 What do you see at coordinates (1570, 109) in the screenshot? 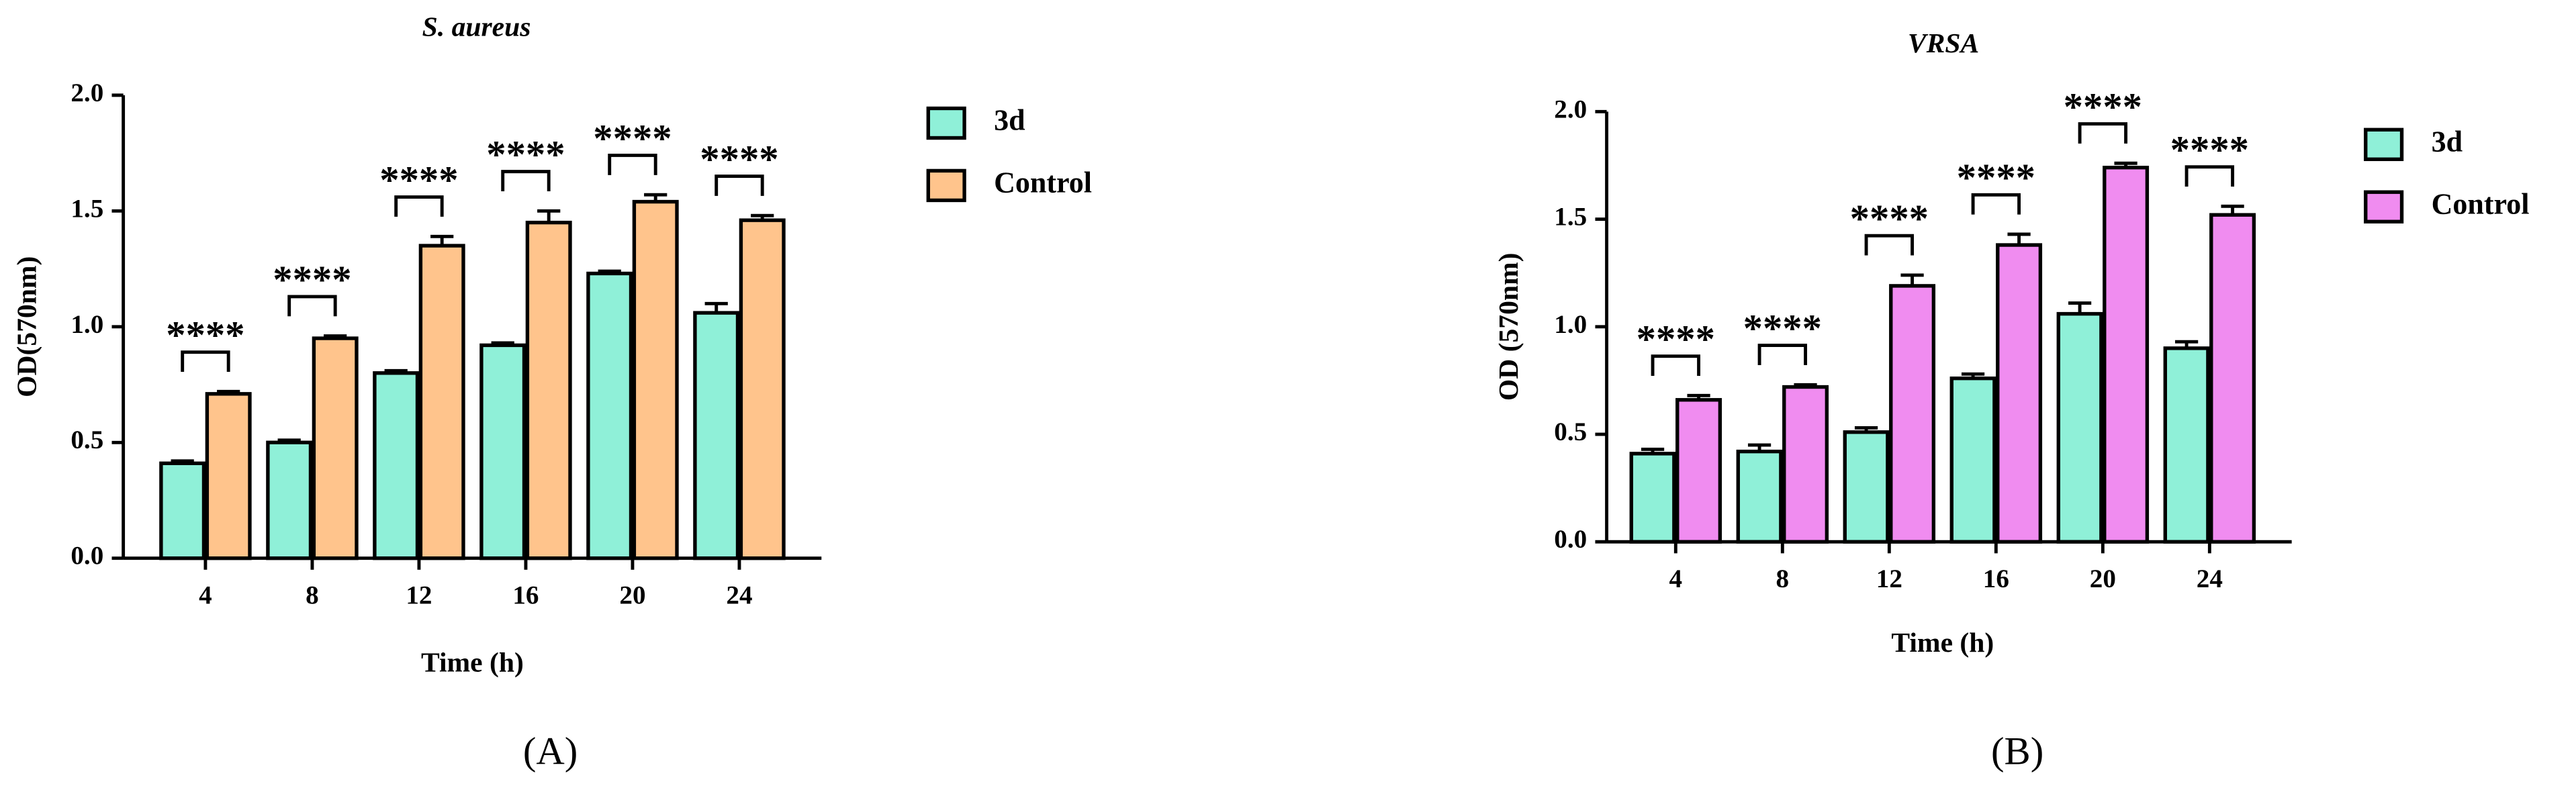
I see `y-tick-label: 2.0` at bounding box center [1570, 109].